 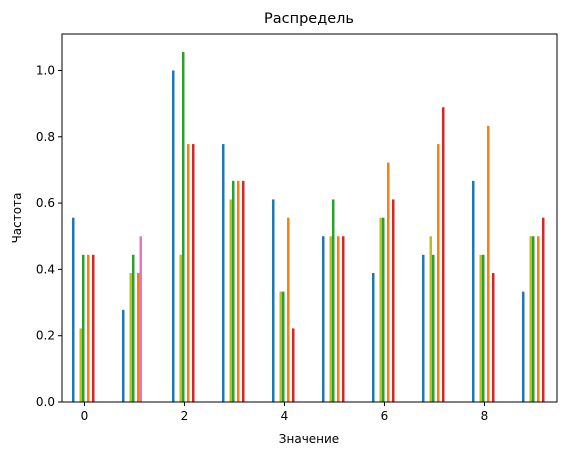 I want to click on x-tick-label: 8, so click(x=485, y=416).